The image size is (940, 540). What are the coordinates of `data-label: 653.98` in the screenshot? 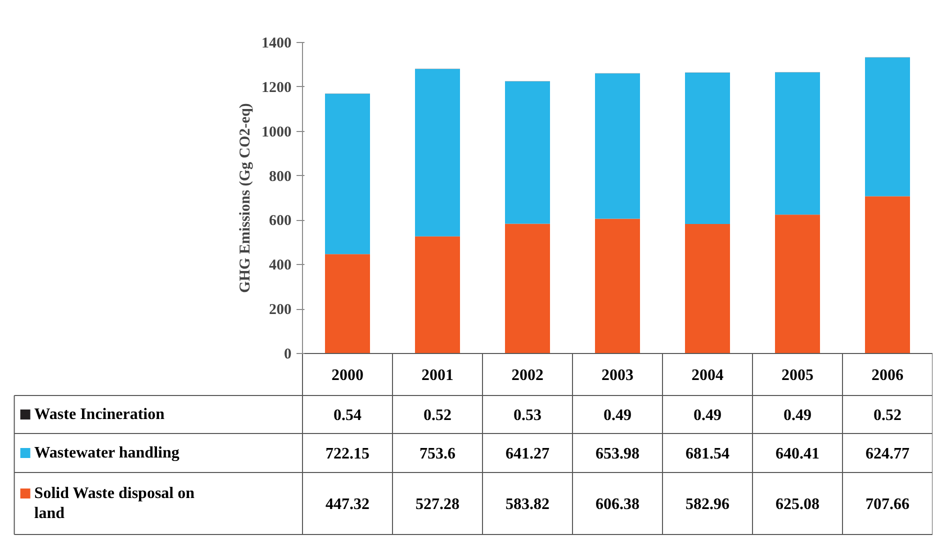 It's located at (618, 454).